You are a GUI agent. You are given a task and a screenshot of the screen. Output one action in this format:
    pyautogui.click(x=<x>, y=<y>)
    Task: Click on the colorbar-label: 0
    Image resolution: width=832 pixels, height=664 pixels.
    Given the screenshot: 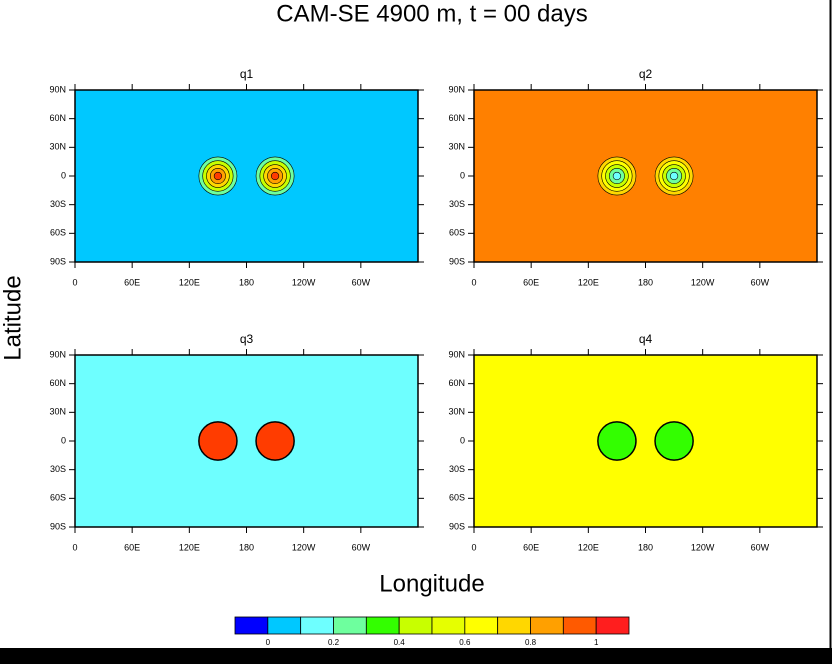 What is the action you would take?
    pyautogui.click(x=268, y=642)
    